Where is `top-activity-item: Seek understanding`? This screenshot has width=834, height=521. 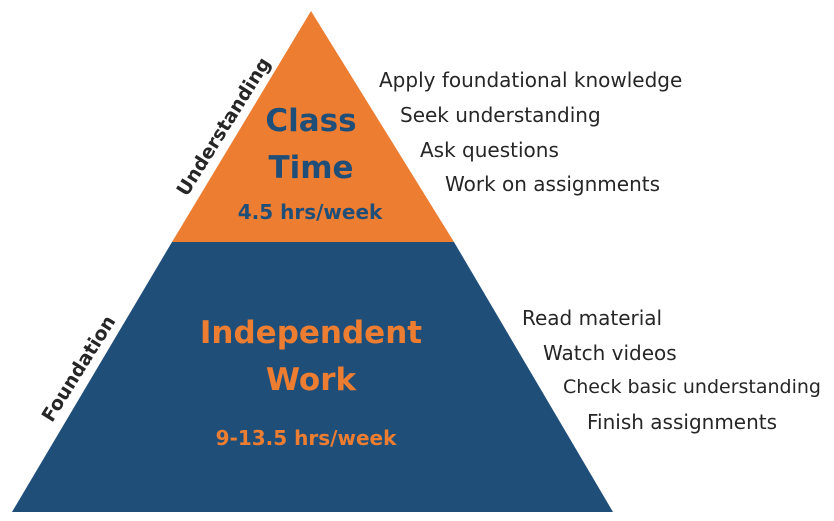 top-activity-item: Seek understanding is located at coordinates (500, 115).